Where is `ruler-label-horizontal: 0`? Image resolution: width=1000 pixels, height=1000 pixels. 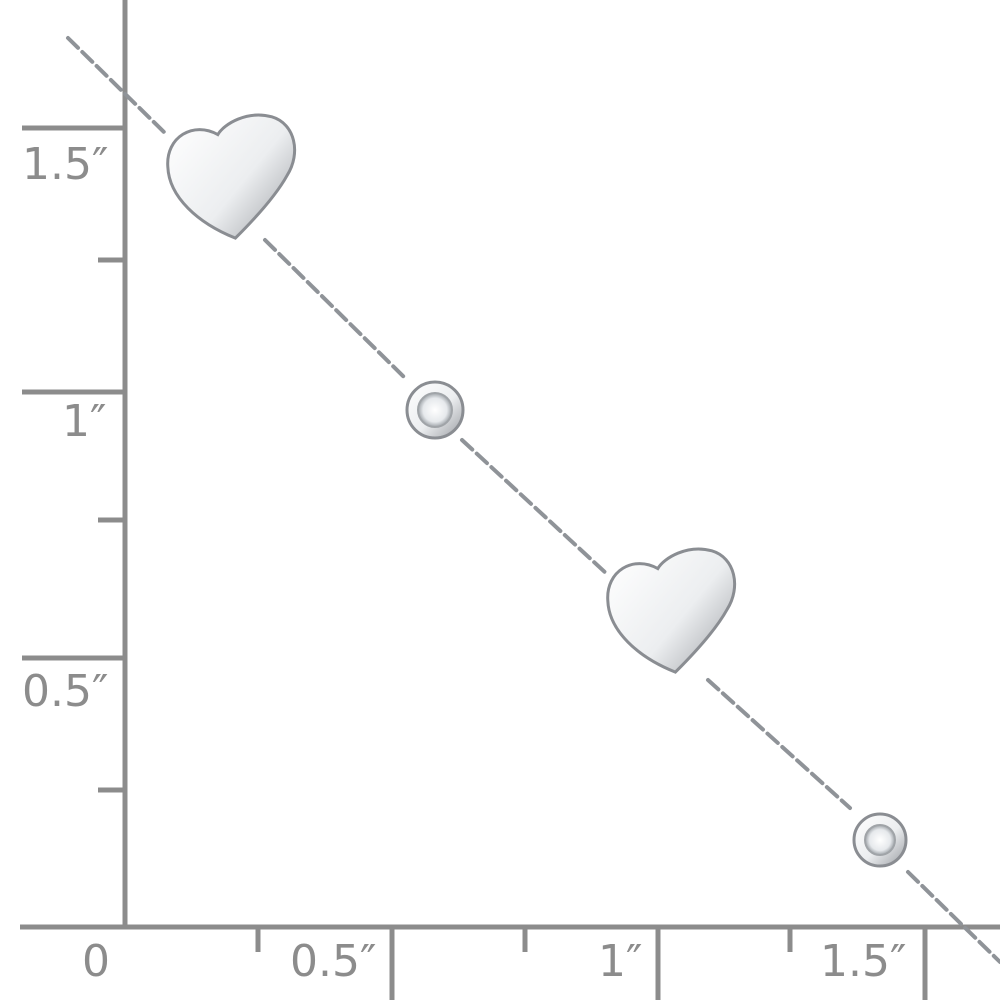
ruler-label-horizontal: 0 is located at coordinates (96, 961).